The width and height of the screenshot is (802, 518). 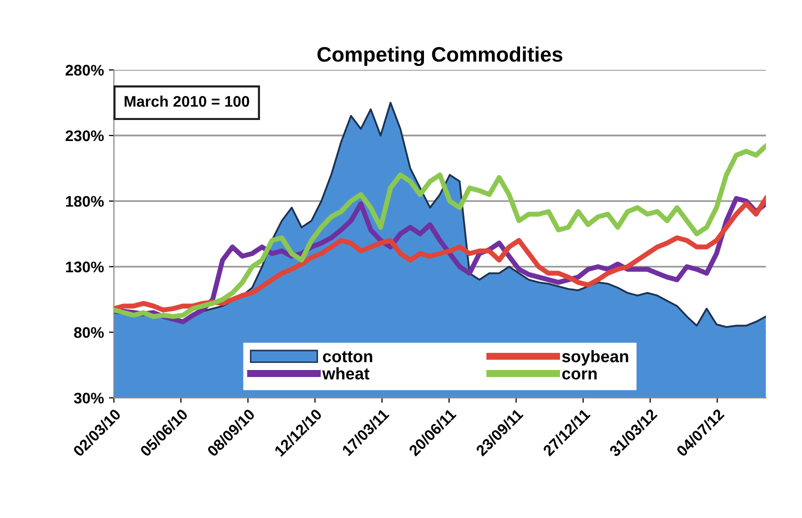 What do you see at coordinates (579, 375) in the screenshot?
I see `legend-label: corn` at bounding box center [579, 375].